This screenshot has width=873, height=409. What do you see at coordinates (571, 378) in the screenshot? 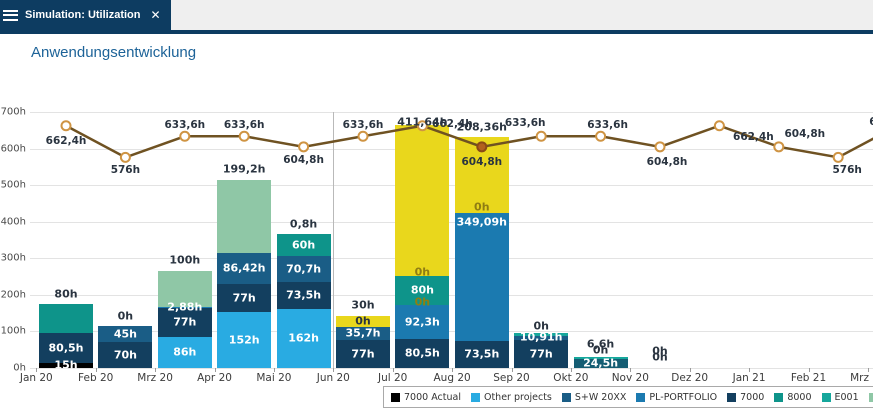
I see `x-axis-tick-label: Okt 20` at bounding box center [571, 378].